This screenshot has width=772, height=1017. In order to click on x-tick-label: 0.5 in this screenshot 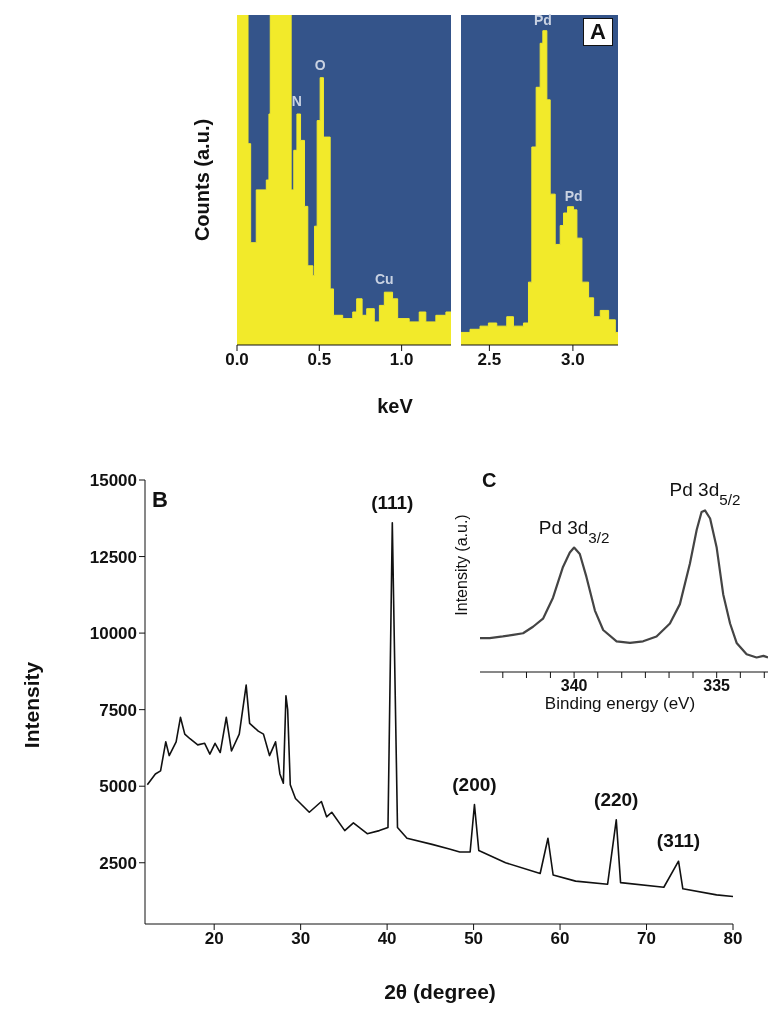, I will do `click(319, 360)`.